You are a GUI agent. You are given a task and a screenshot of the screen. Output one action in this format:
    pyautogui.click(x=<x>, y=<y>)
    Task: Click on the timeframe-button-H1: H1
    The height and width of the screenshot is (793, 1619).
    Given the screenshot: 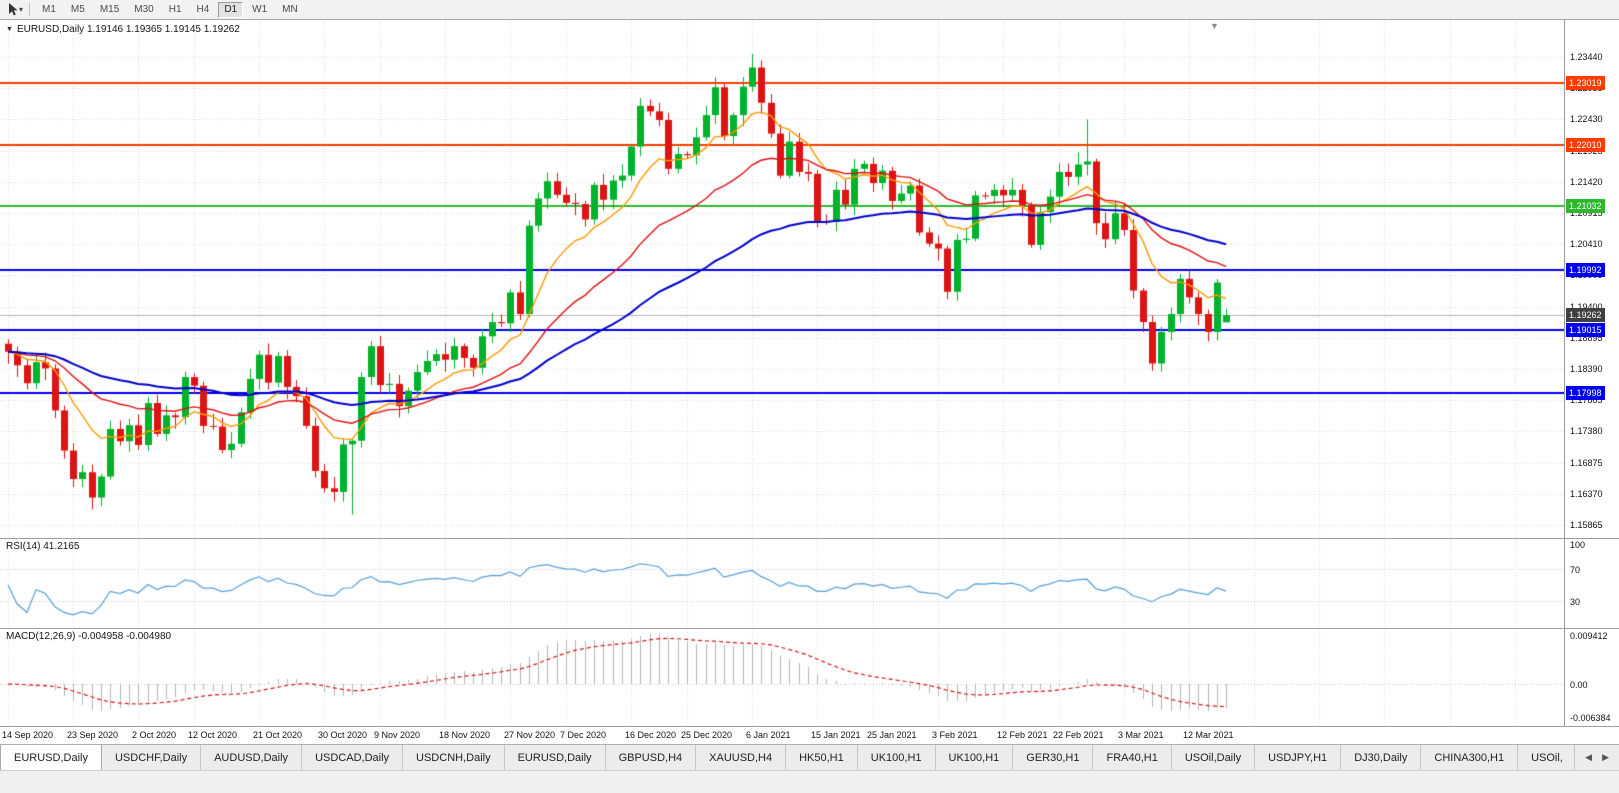 What is the action you would take?
    pyautogui.click(x=175, y=9)
    